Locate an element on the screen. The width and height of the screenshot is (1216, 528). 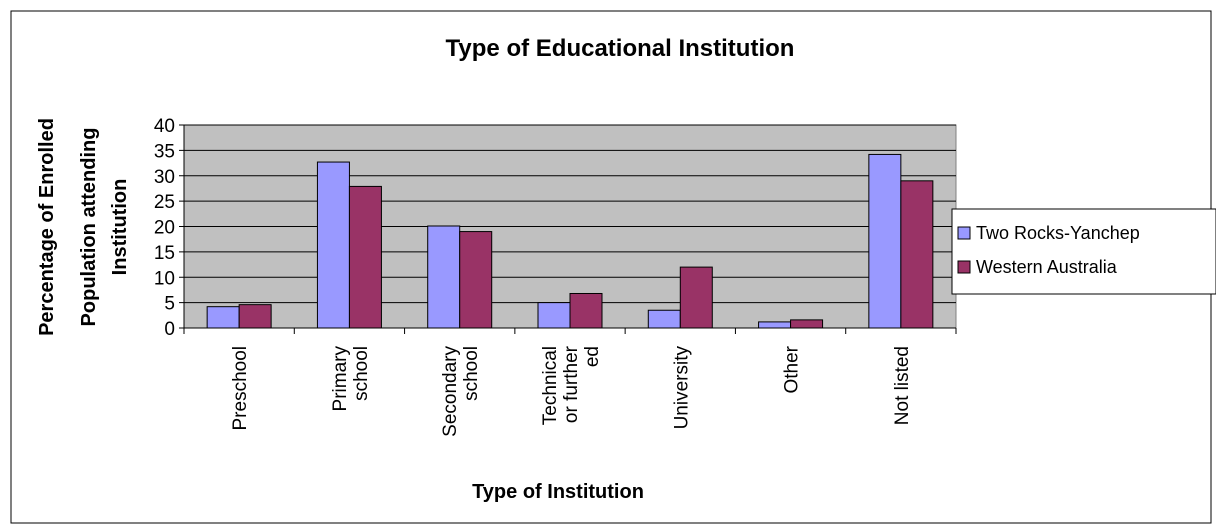
x-tick-label: Secondary is located at coordinates (450, 391).